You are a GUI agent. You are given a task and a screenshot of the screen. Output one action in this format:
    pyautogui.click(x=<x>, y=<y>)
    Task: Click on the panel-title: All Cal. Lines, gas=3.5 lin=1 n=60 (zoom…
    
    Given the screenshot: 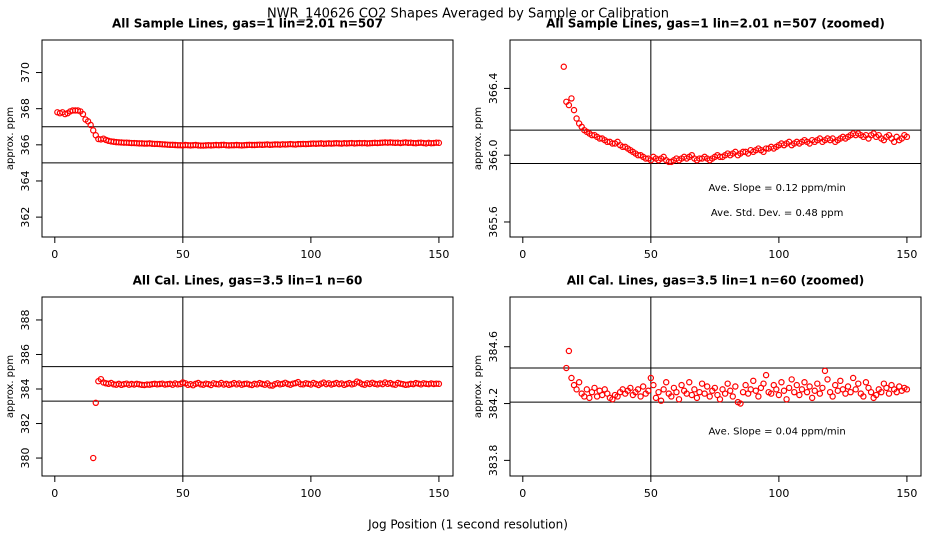 What is the action you would take?
    pyautogui.click(x=716, y=281)
    